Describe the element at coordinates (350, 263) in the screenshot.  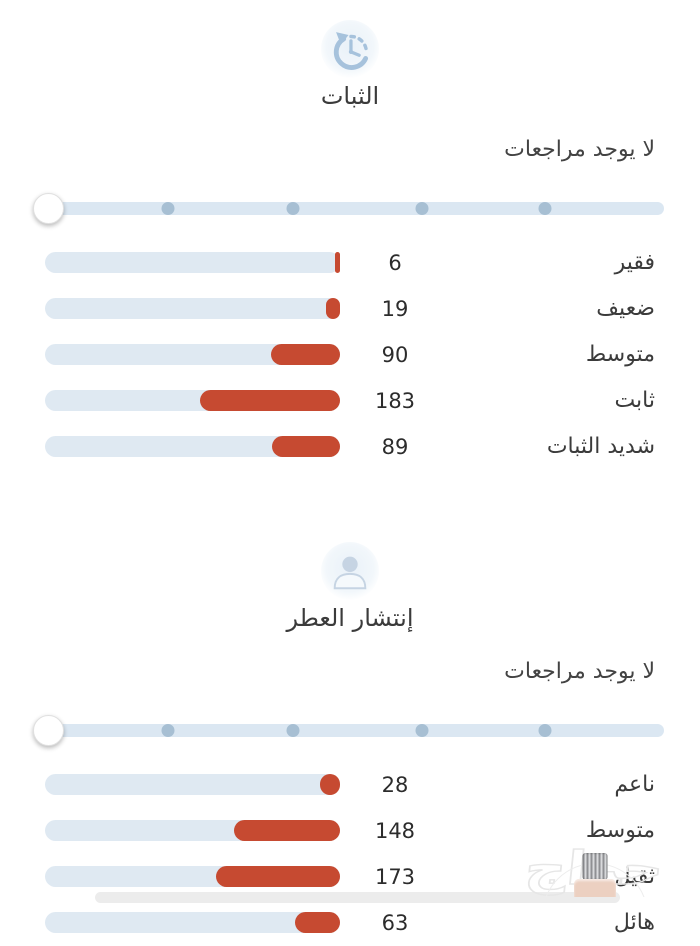
I see `rating-bar-row: فقير 6` at that location.